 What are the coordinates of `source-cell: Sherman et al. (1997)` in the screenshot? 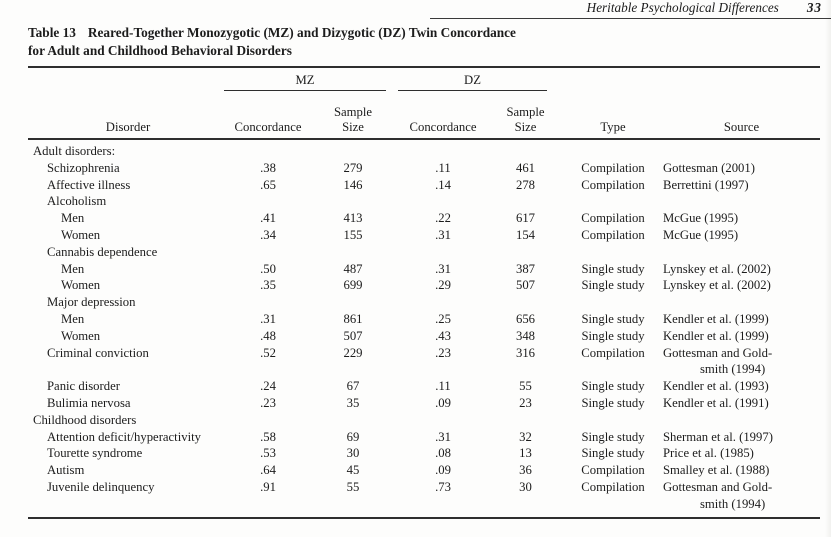 It's located at (741, 437).